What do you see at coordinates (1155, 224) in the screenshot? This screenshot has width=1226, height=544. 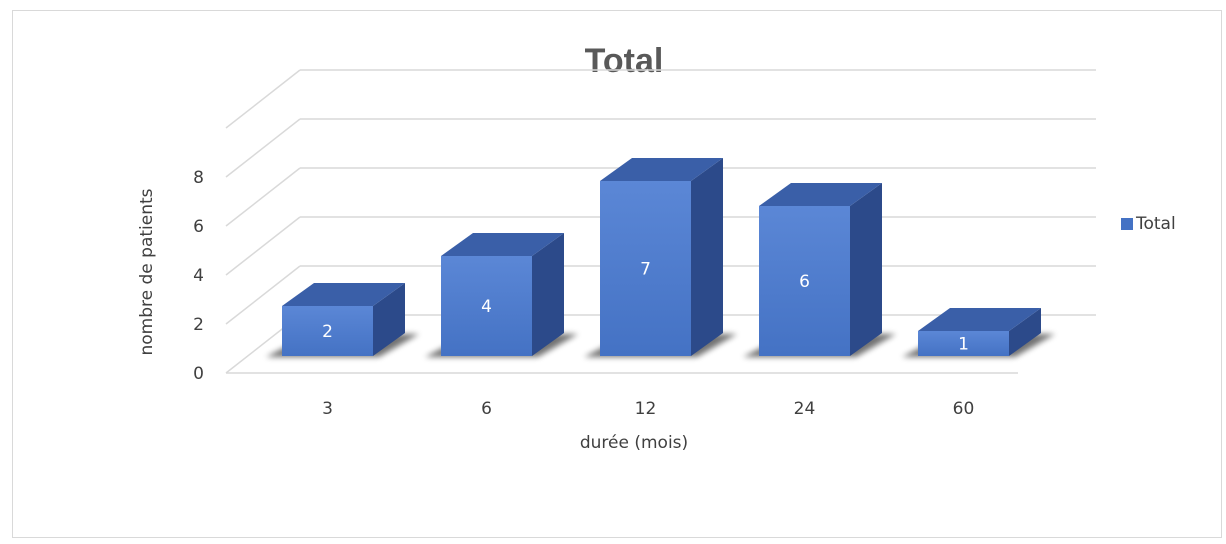 I see `legend-label: Total` at bounding box center [1155, 224].